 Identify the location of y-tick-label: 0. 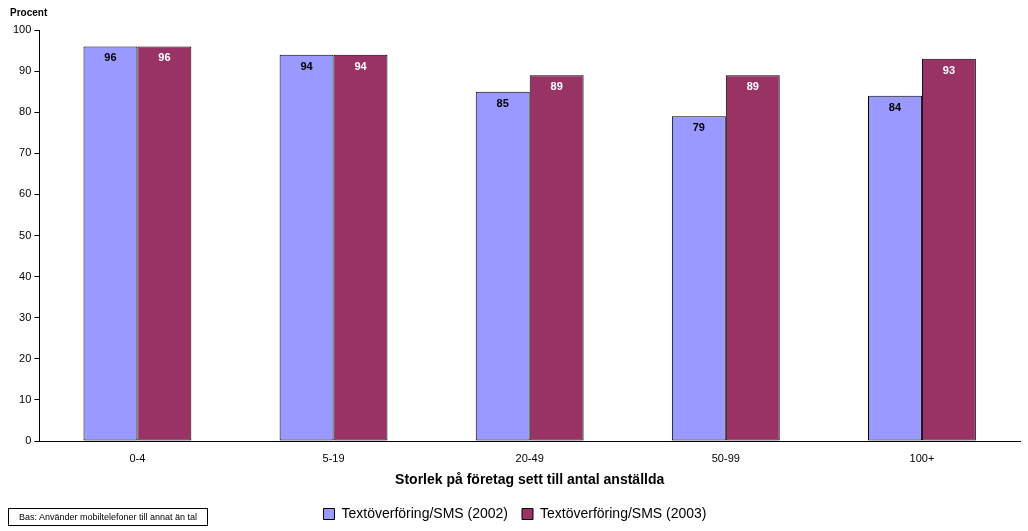
(28, 440).